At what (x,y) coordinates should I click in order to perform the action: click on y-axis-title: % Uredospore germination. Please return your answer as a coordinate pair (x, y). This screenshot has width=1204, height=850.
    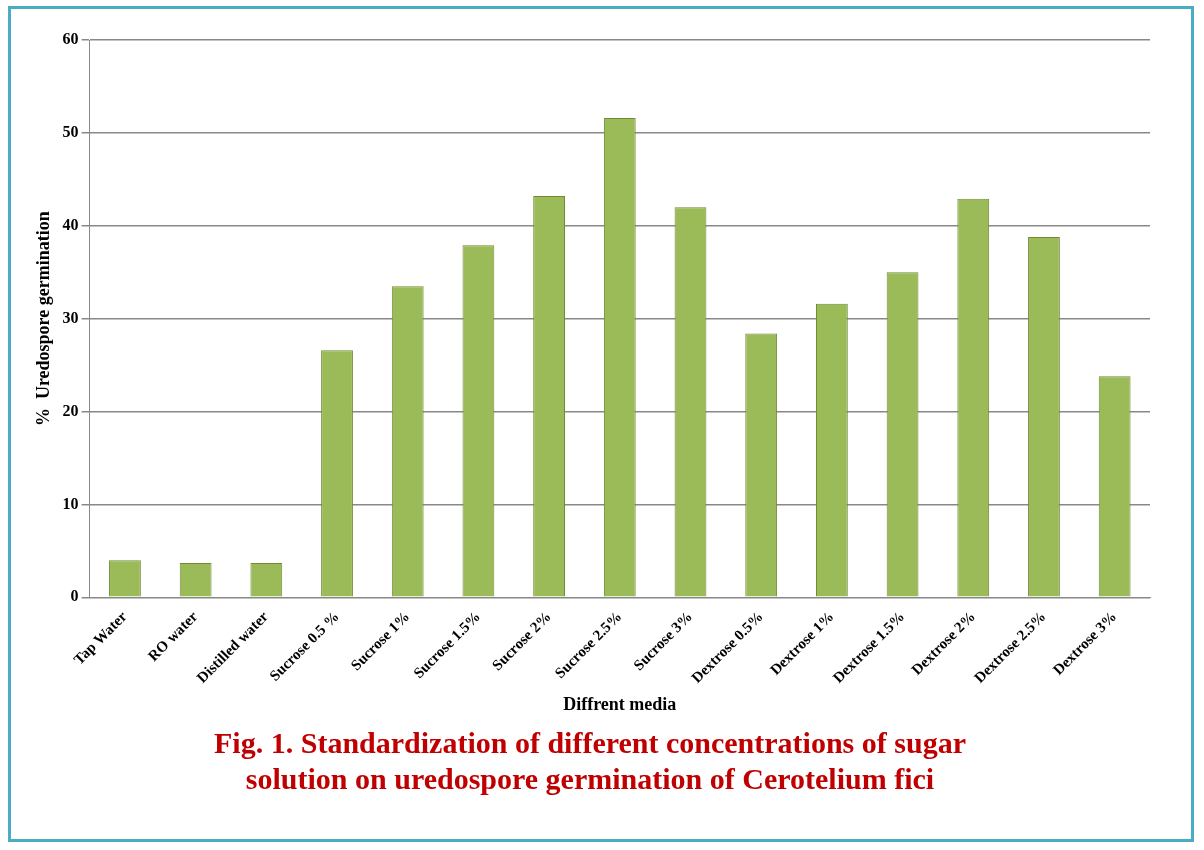
    Looking at the image, I should click on (43, 319).